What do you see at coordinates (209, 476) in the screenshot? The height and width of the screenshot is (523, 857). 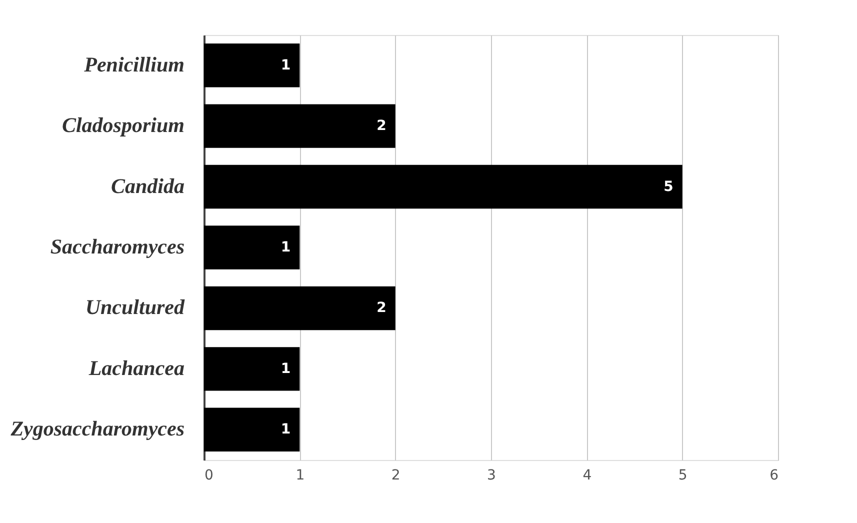 I see `x-tick-label: 0` at bounding box center [209, 476].